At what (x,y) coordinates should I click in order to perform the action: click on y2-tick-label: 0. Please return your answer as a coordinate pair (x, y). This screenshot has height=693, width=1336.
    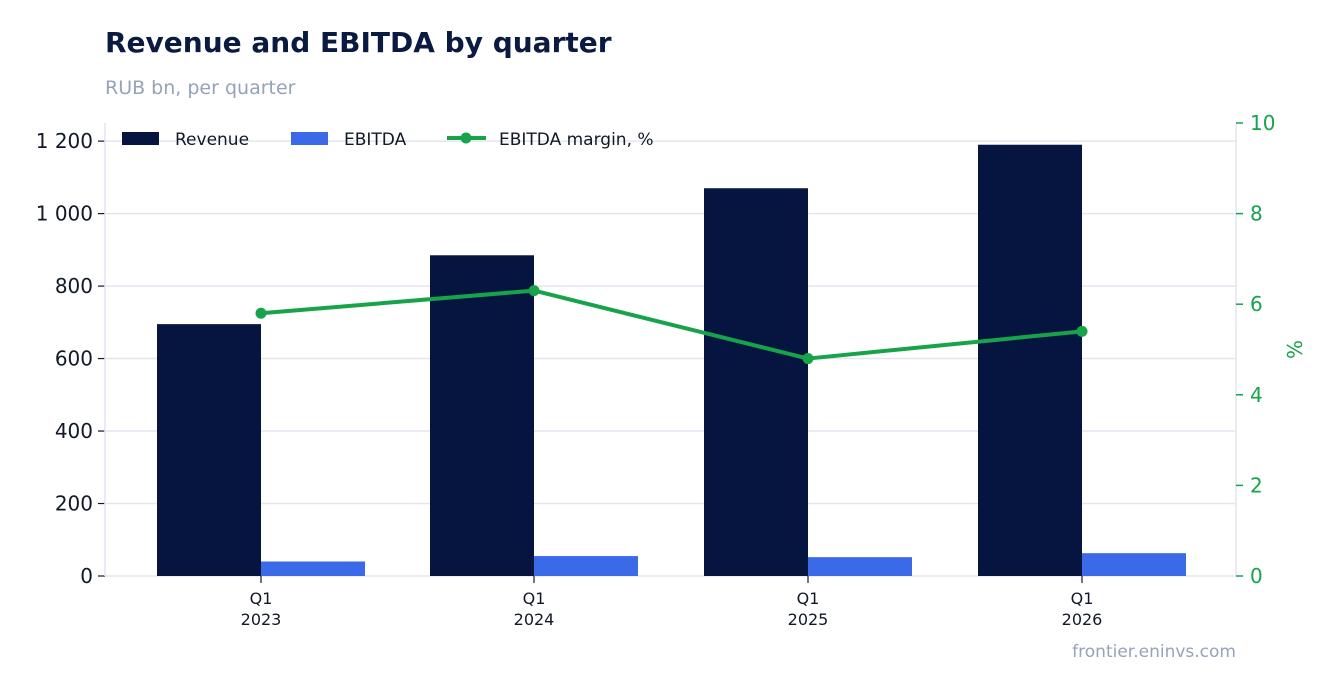
    Looking at the image, I should click on (1256, 576).